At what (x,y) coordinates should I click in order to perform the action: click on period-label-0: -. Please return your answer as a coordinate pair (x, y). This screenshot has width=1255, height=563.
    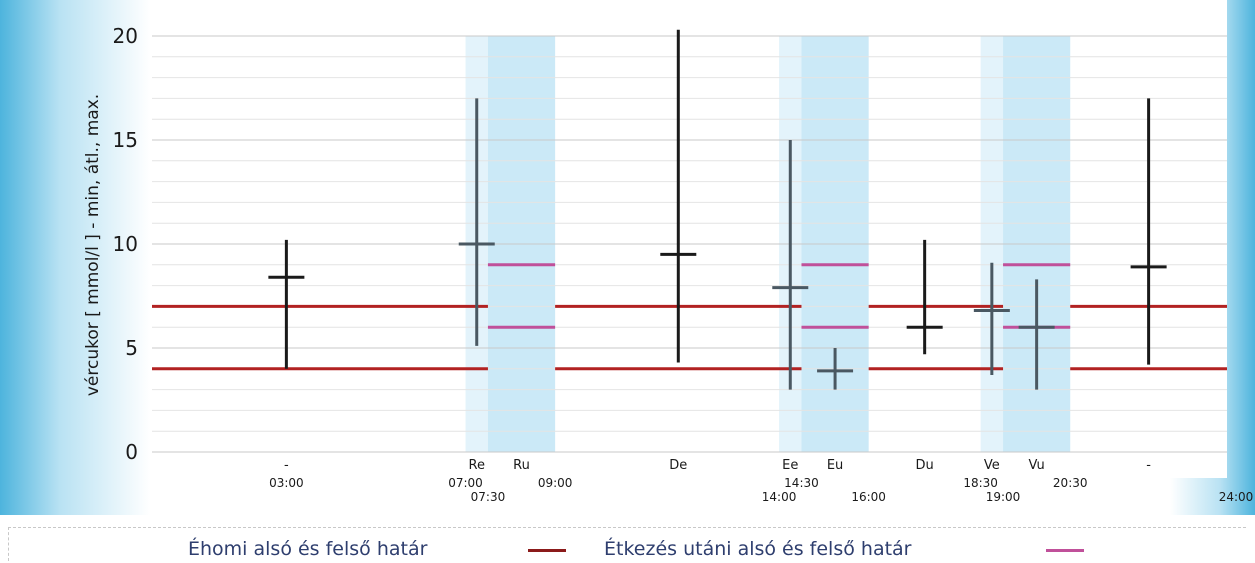
    Looking at the image, I should click on (286, 465).